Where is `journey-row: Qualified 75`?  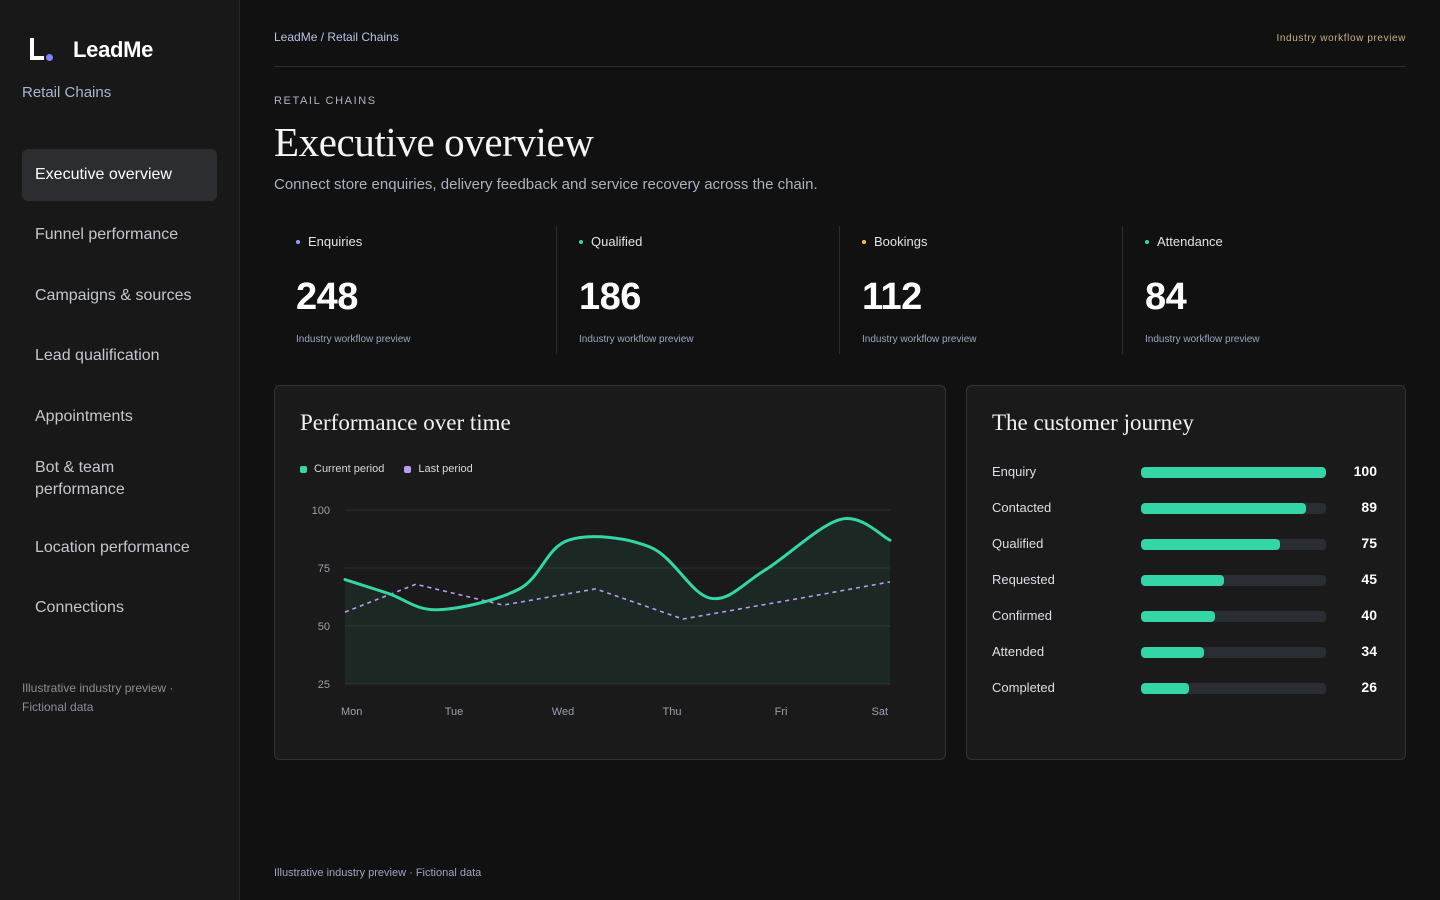
journey-row: Qualified 75 is located at coordinates (1187, 551).